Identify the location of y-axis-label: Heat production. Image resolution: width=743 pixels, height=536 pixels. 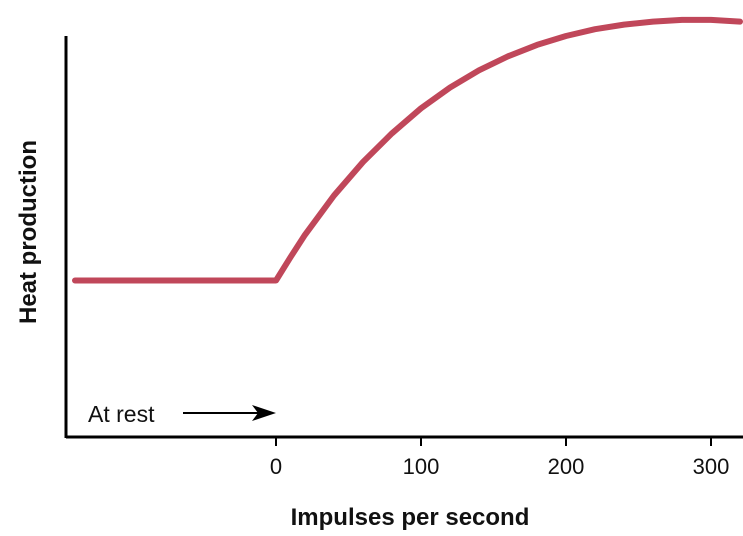
(28, 232).